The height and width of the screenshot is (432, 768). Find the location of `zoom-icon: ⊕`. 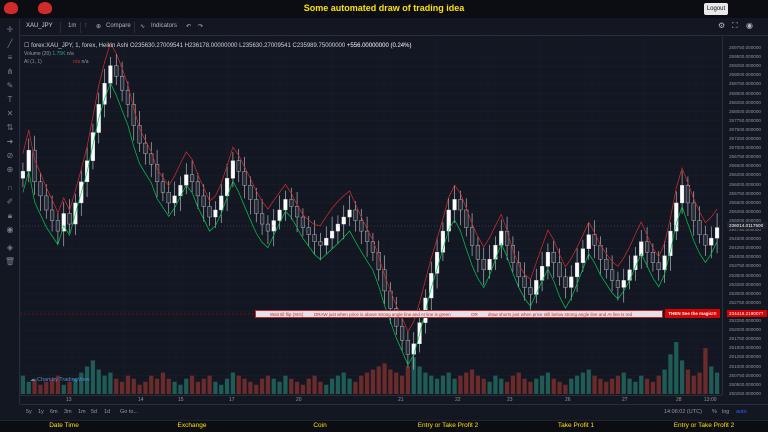

zoom-icon: ⊕ is located at coordinates (10, 169).